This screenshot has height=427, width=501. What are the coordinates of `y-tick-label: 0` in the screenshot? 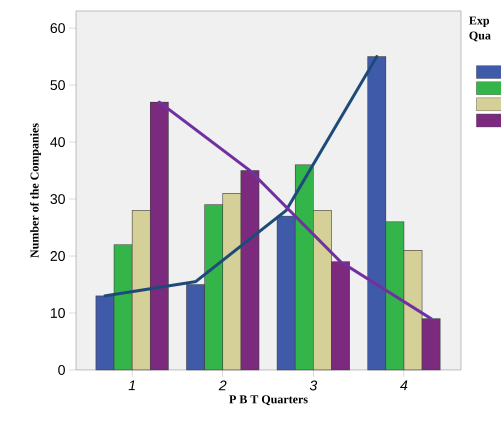 It's located at (61, 370).